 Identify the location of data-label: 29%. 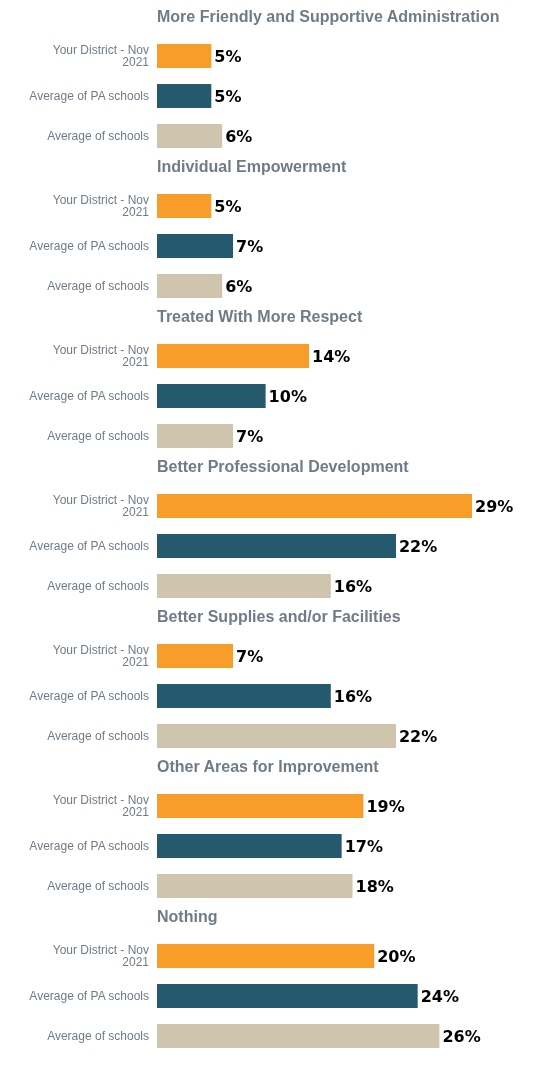
(494, 506).